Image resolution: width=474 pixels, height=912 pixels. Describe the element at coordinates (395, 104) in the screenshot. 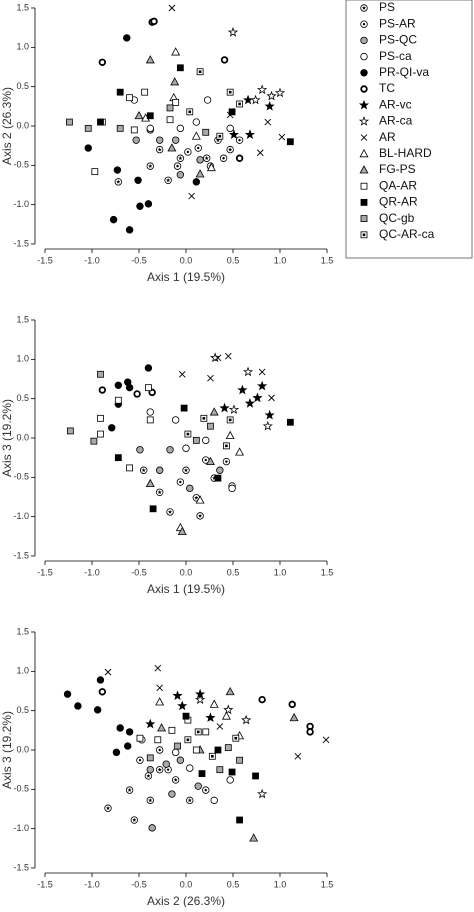

I see `legend-label: AR-vc` at that location.